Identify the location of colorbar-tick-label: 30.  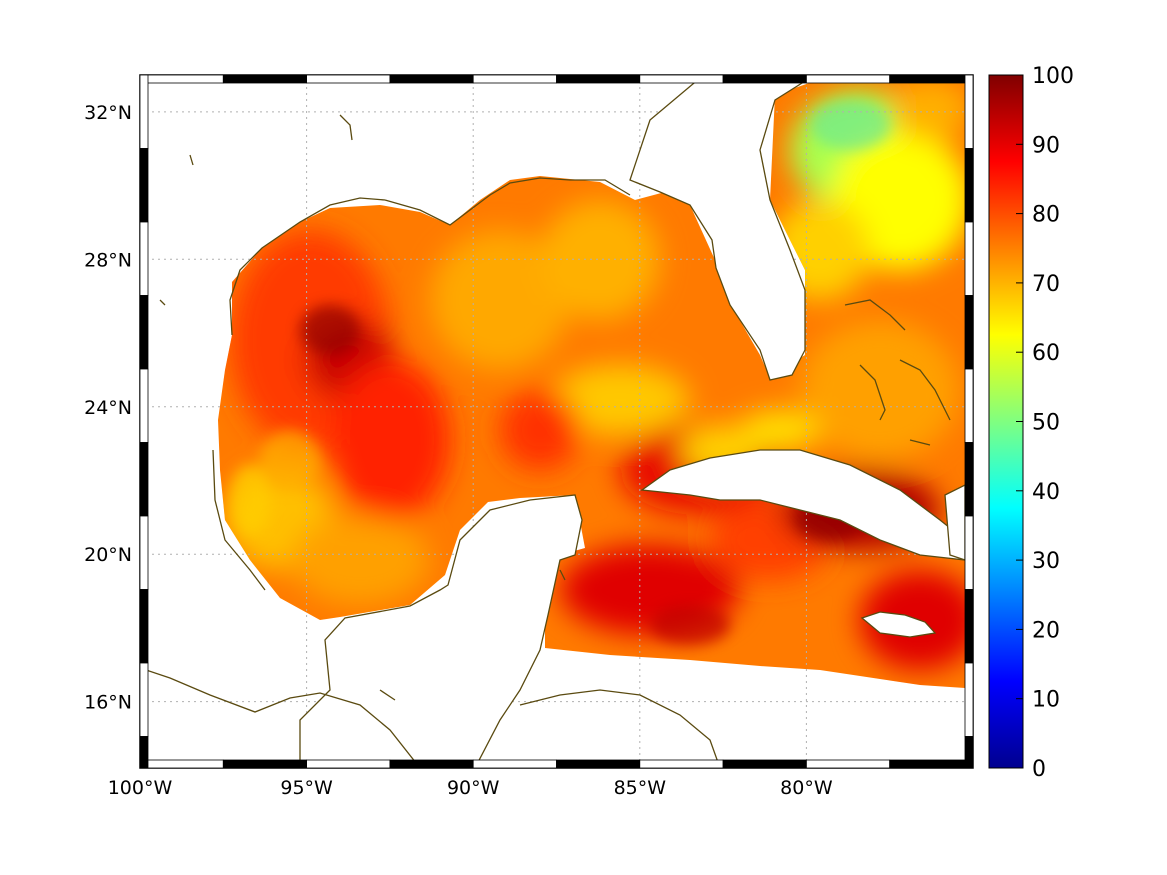
(1046, 561).